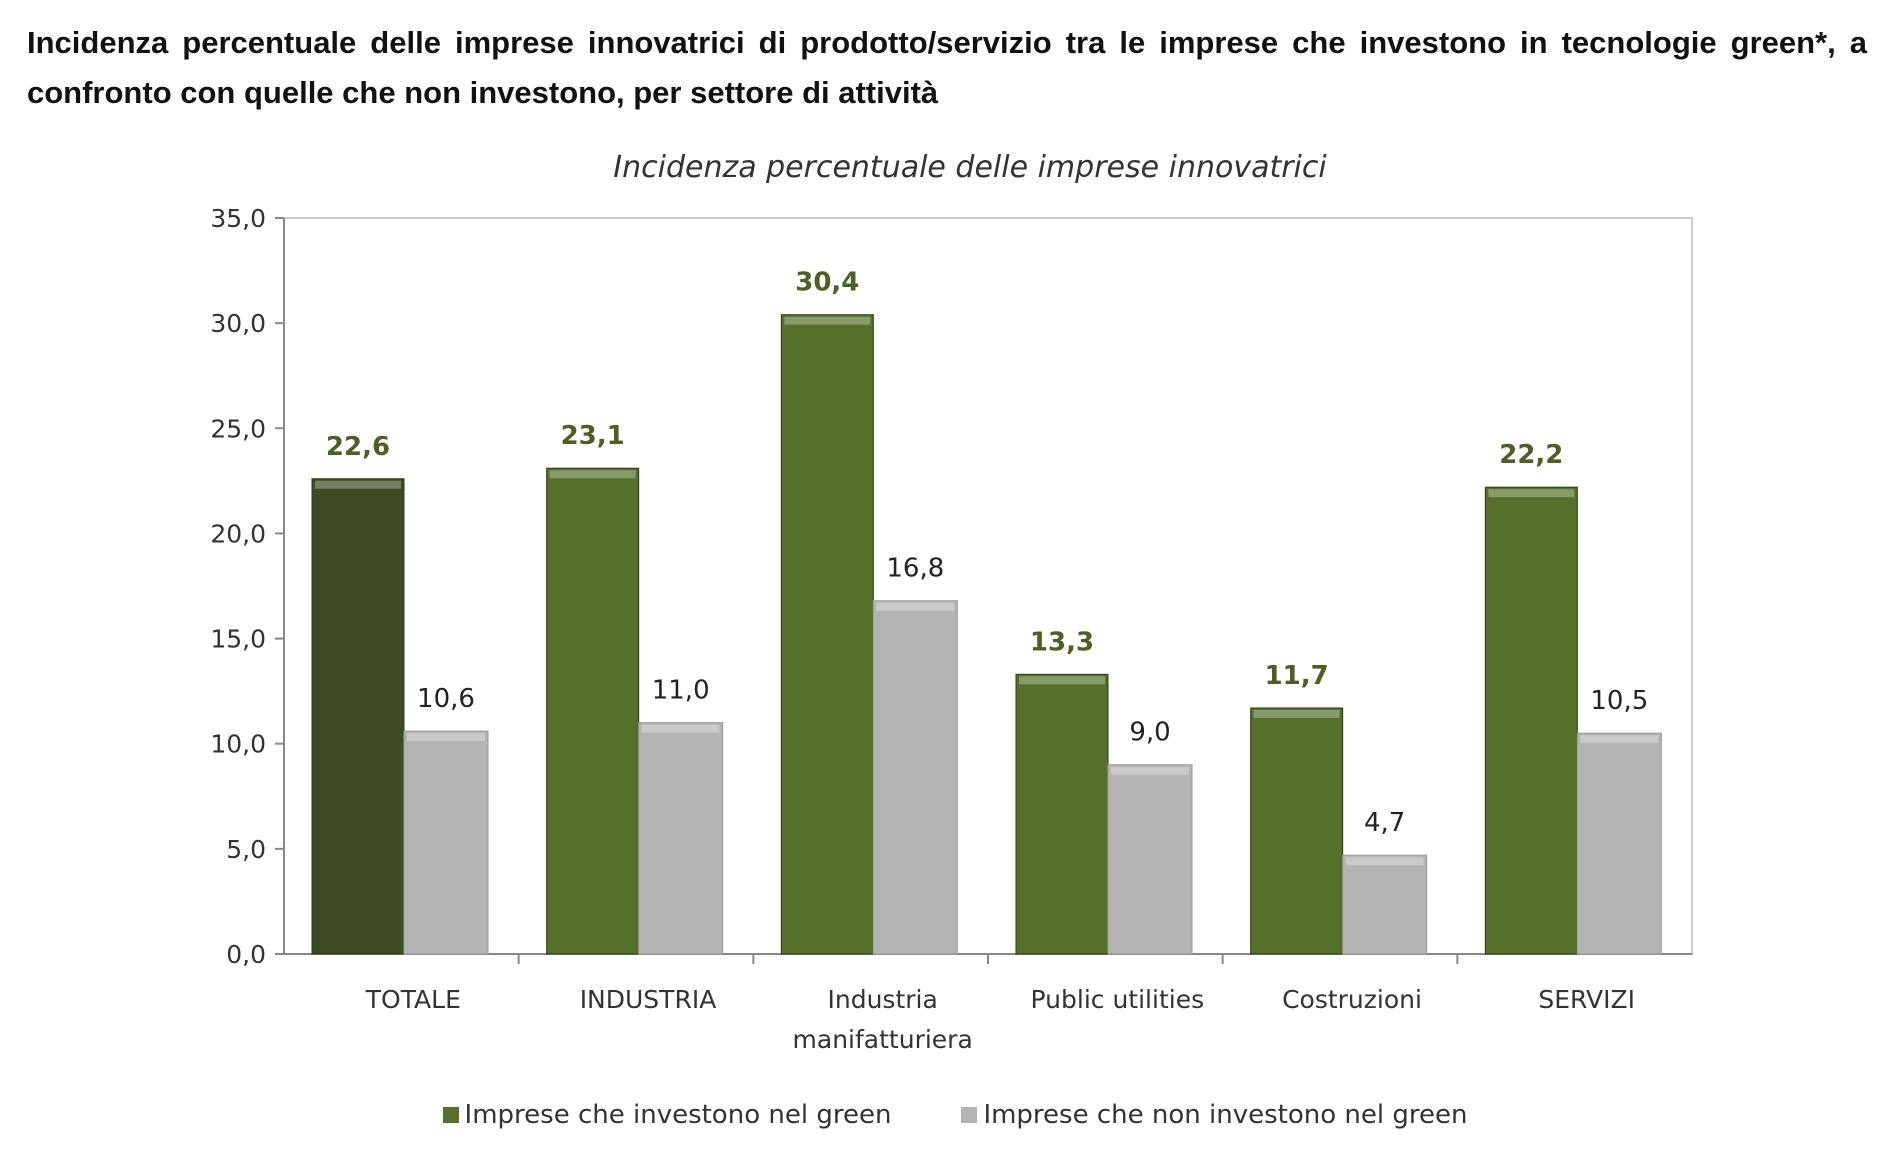  What do you see at coordinates (246, 954) in the screenshot?
I see `y-tick-label: 0,0` at bounding box center [246, 954].